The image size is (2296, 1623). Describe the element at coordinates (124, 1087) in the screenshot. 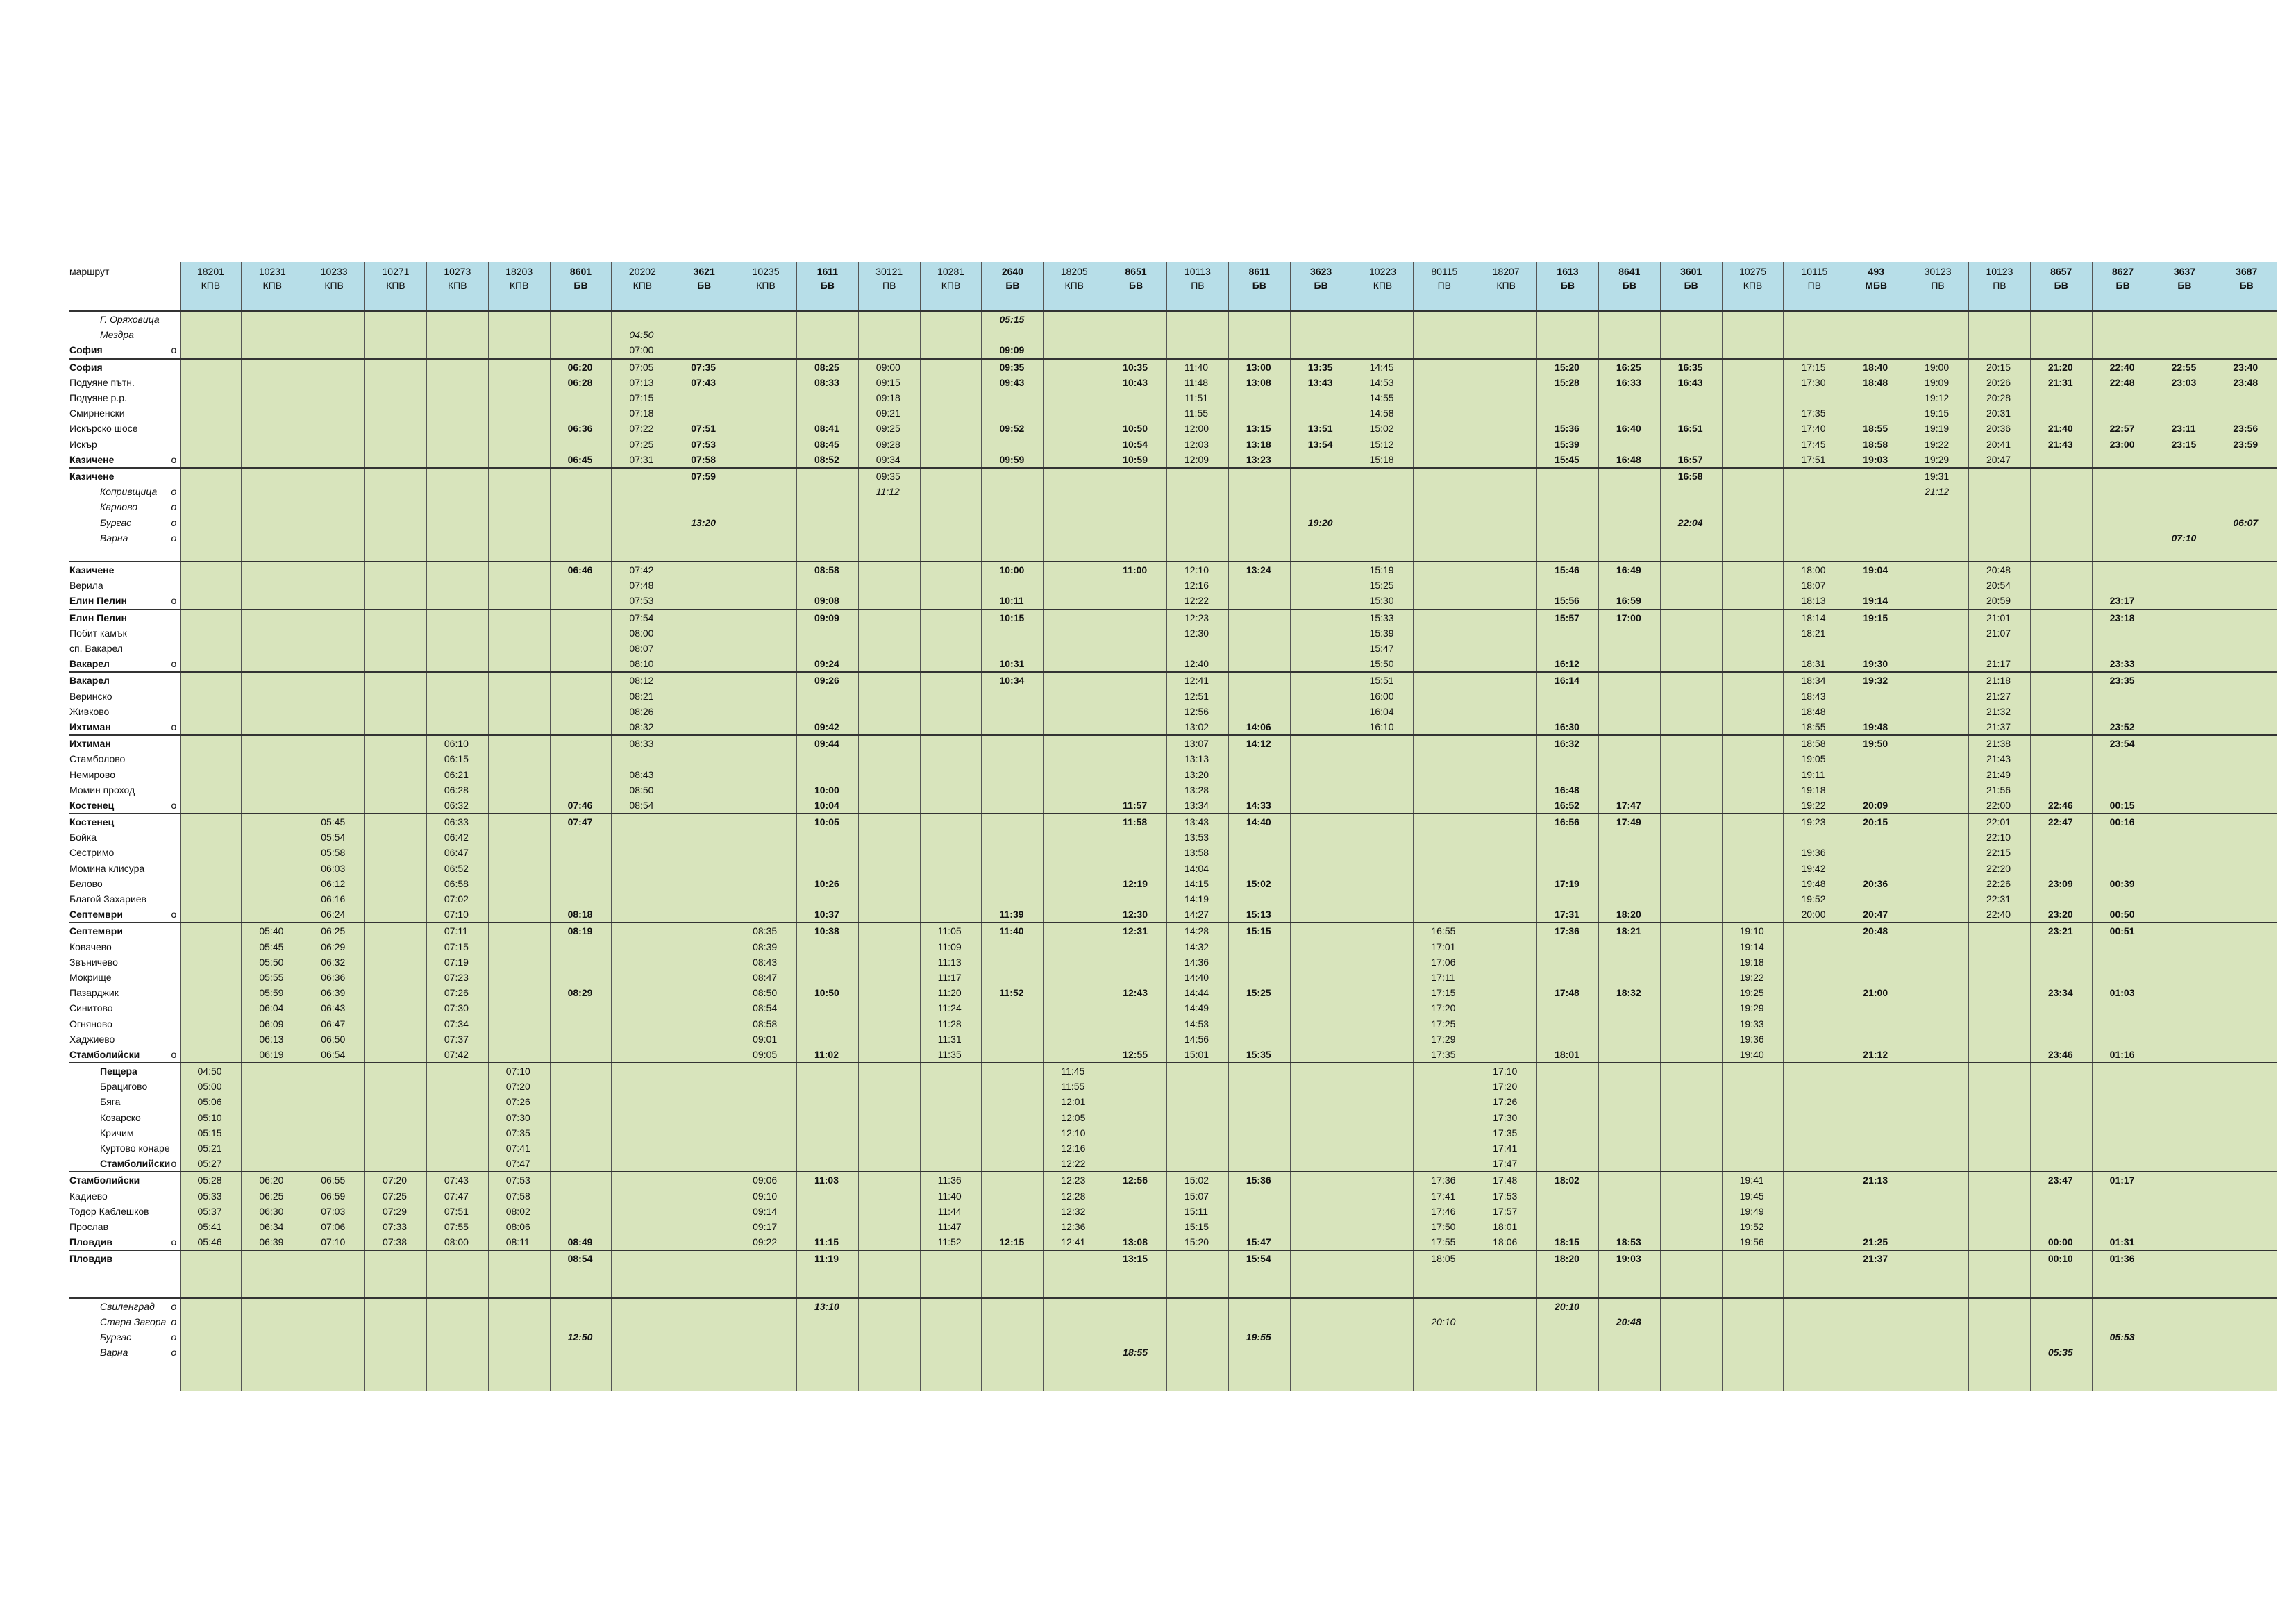

I see `station-name: Брацигово` at that location.